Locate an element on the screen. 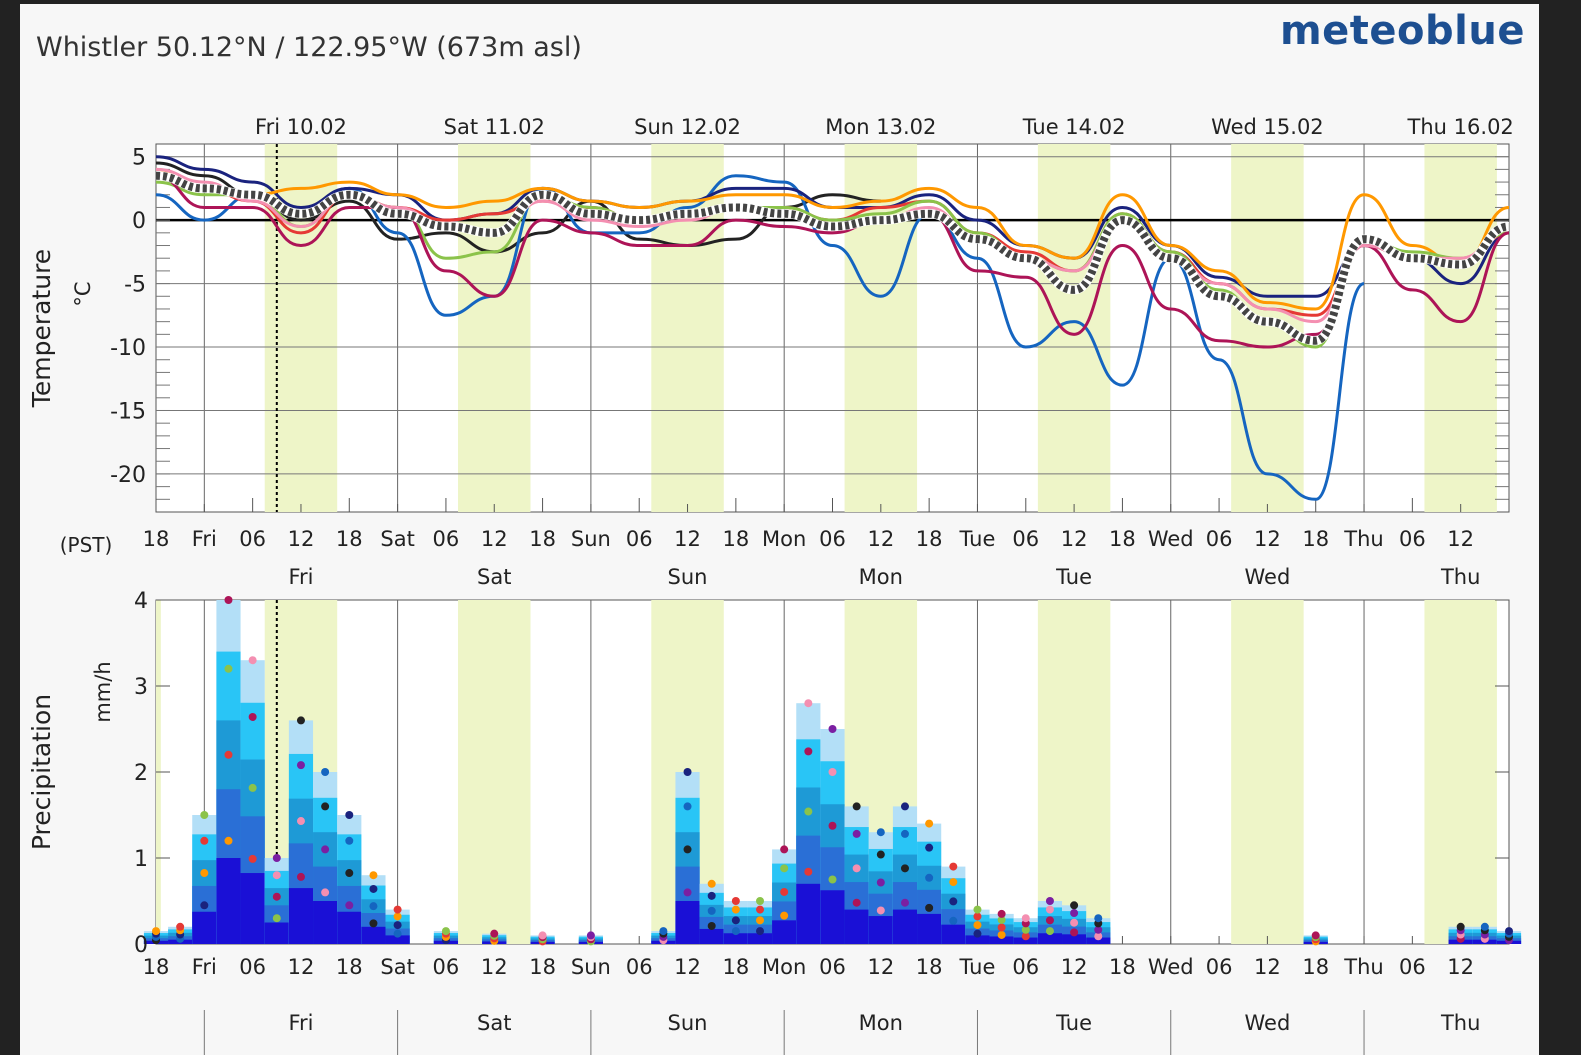 Image resolution: width=1581 pixels, height=1055 pixels. hour-label: Sat is located at coordinates (397, 539).